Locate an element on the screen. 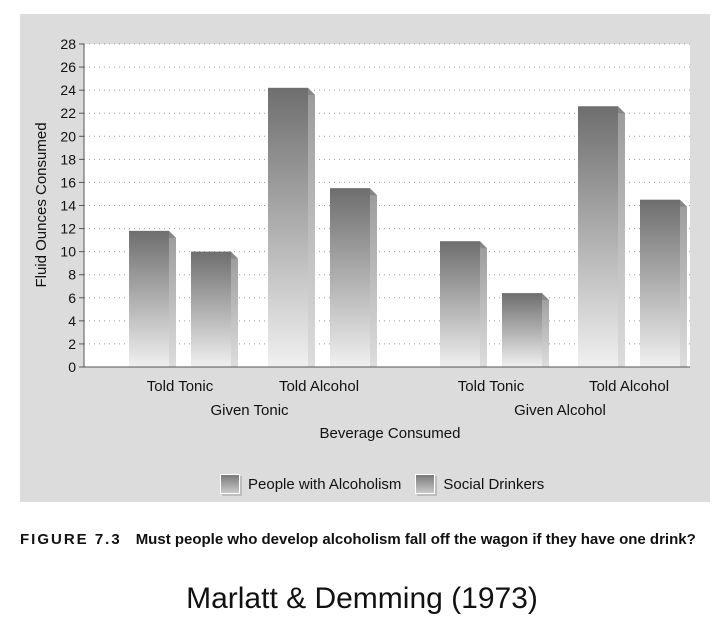  y-tick-label: 22 is located at coordinates (68, 113).